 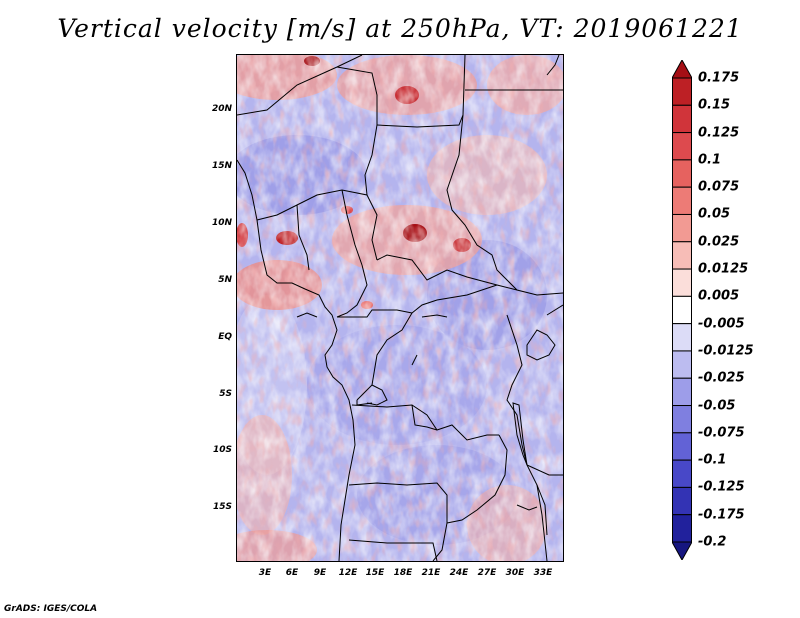 I want to click on colorbar-label: -0.125, so click(x=721, y=487).